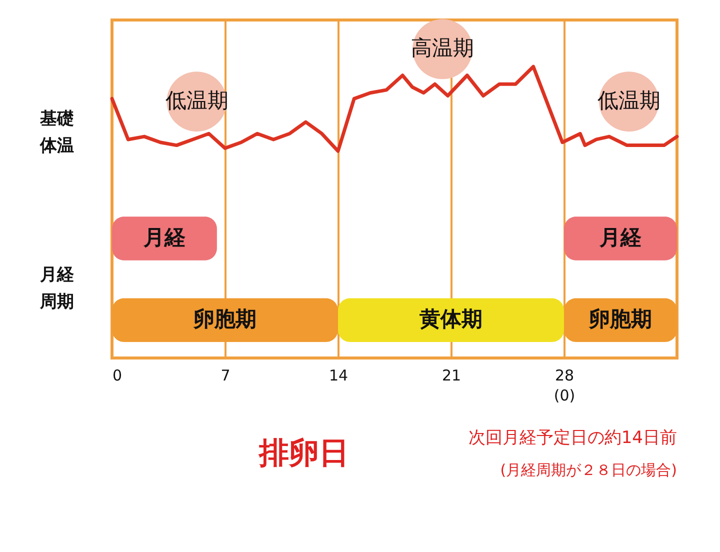 This screenshot has width=720, height=552. I want to click on x-tick-label: 28 (0), so click(565, 385).